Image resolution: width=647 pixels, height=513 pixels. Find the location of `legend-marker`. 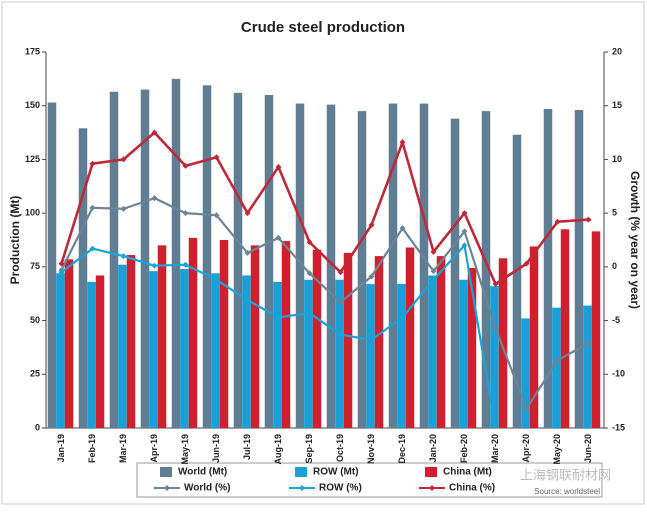

legend-marker is located at coordinates (302, 488).